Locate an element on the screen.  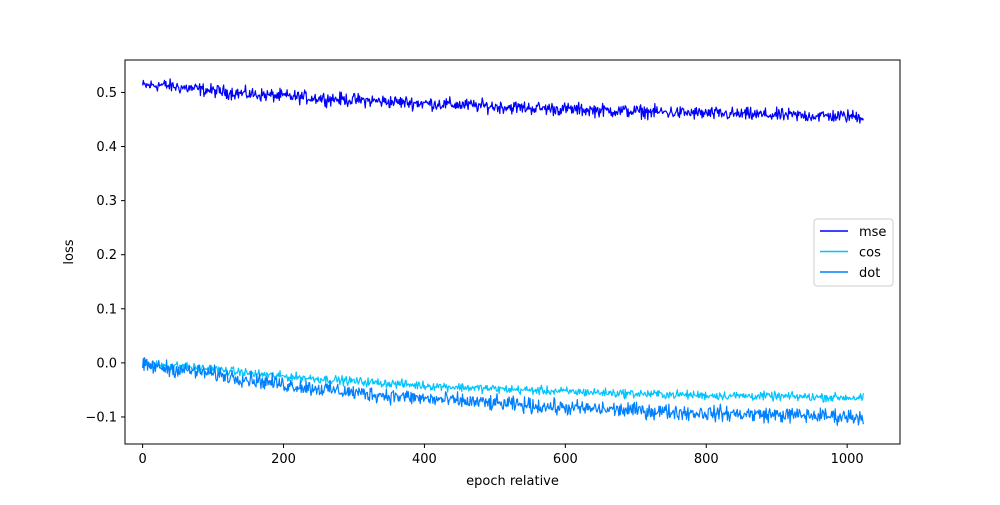
y-tick-label: 0.3 is located at coordinates (106, 201).